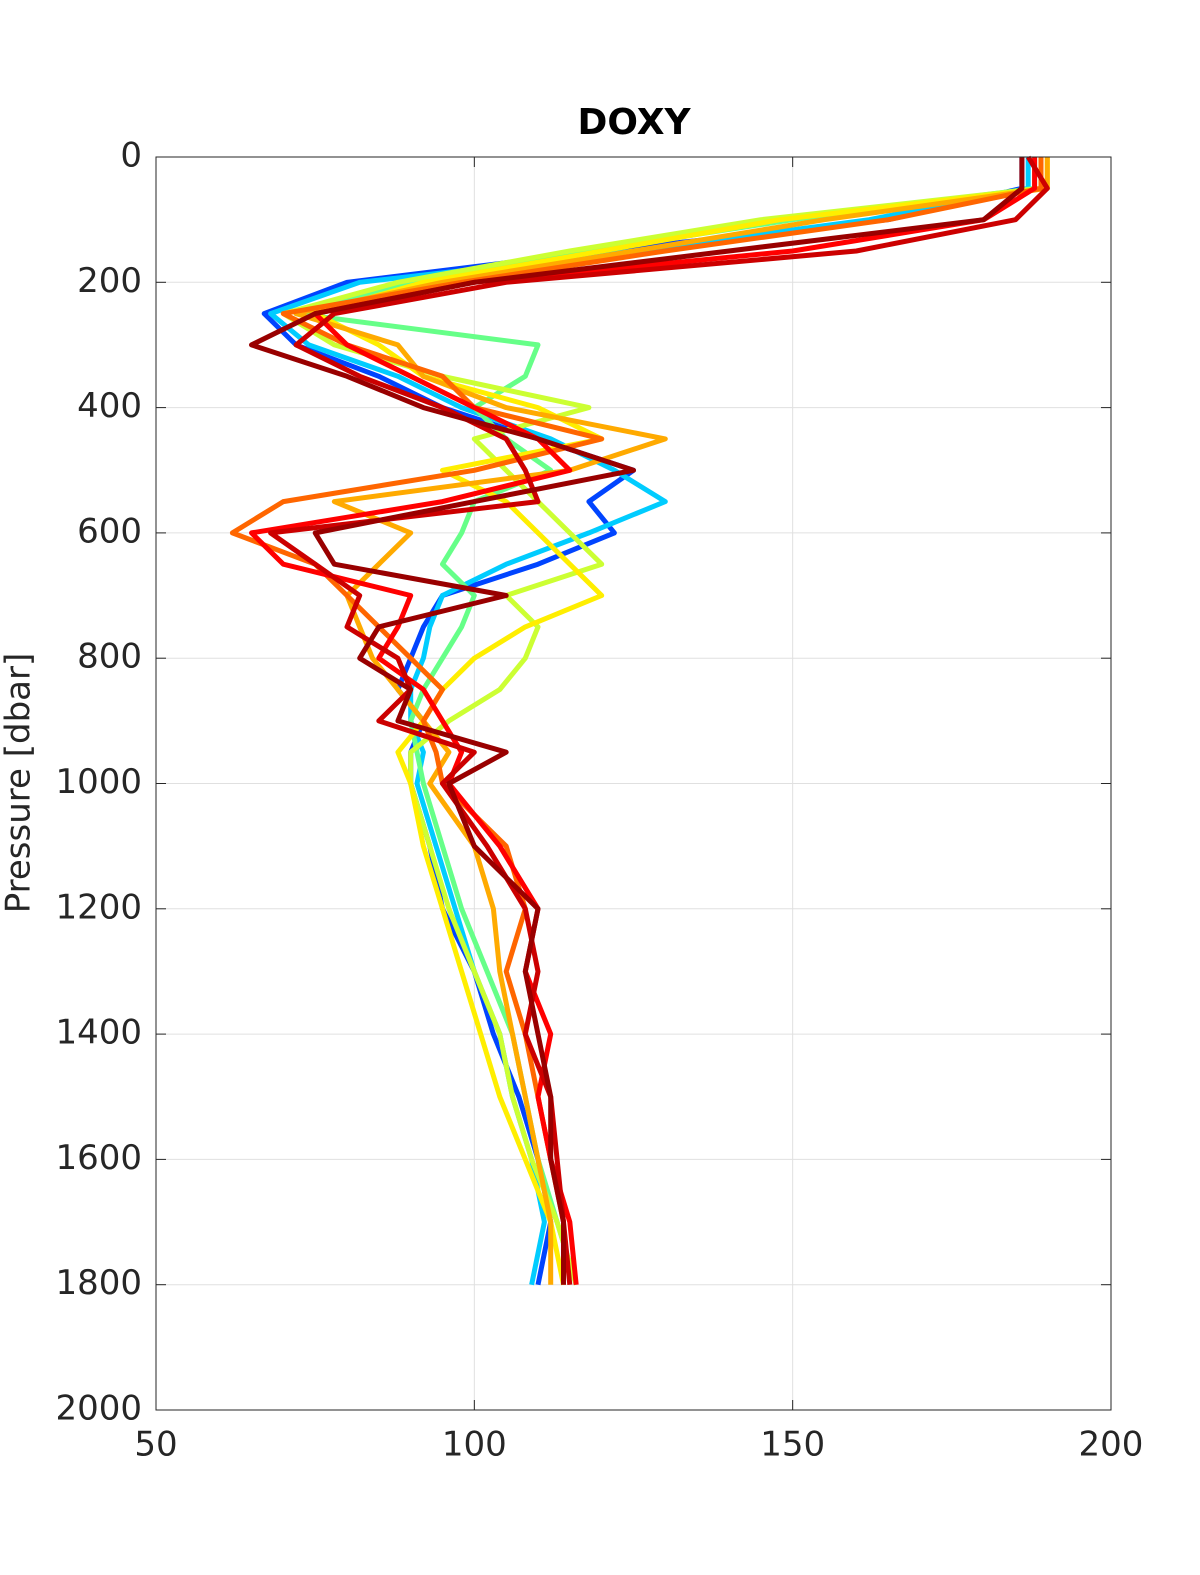  I want to click on x-tick-label: 150, so click(792, 1445).